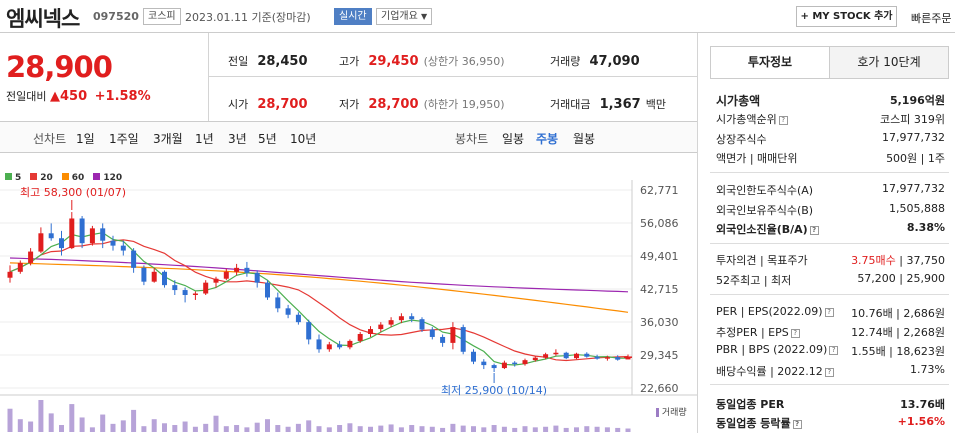 The height and width of the screenshot is (433, 955). What do you see at coordinates (72, 178) in the screenshot?
I see `legend-item: 60` at bounding box center [72, 178].